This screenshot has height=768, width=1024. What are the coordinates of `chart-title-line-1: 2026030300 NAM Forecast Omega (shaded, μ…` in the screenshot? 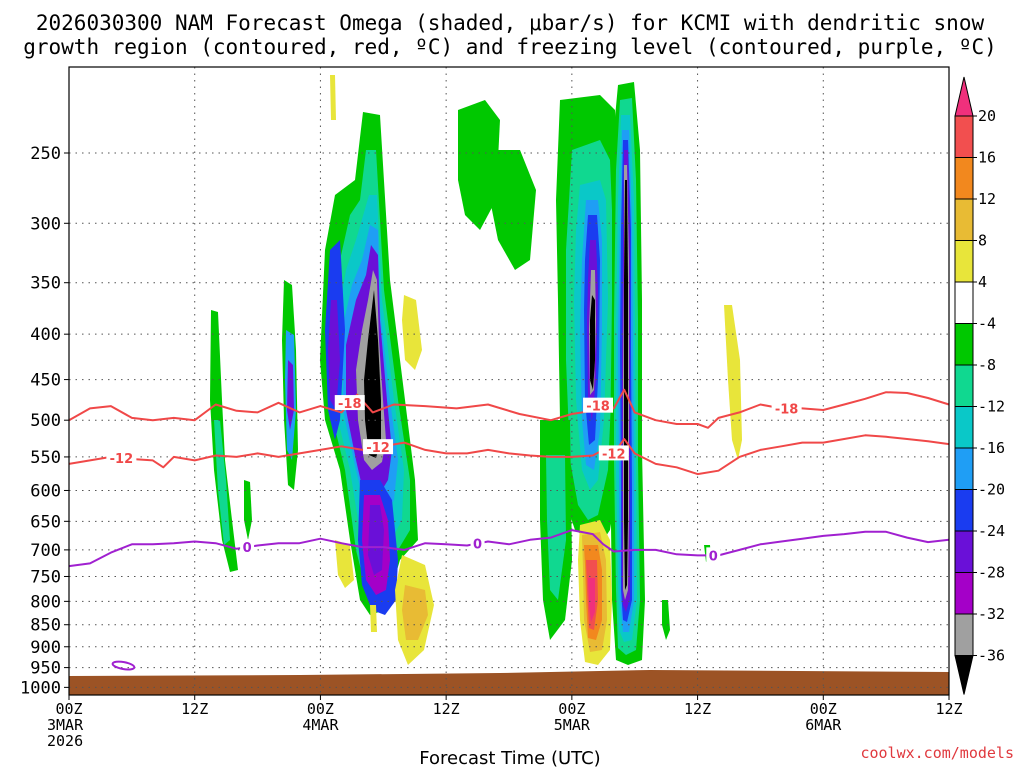 It's located at (510, 23).